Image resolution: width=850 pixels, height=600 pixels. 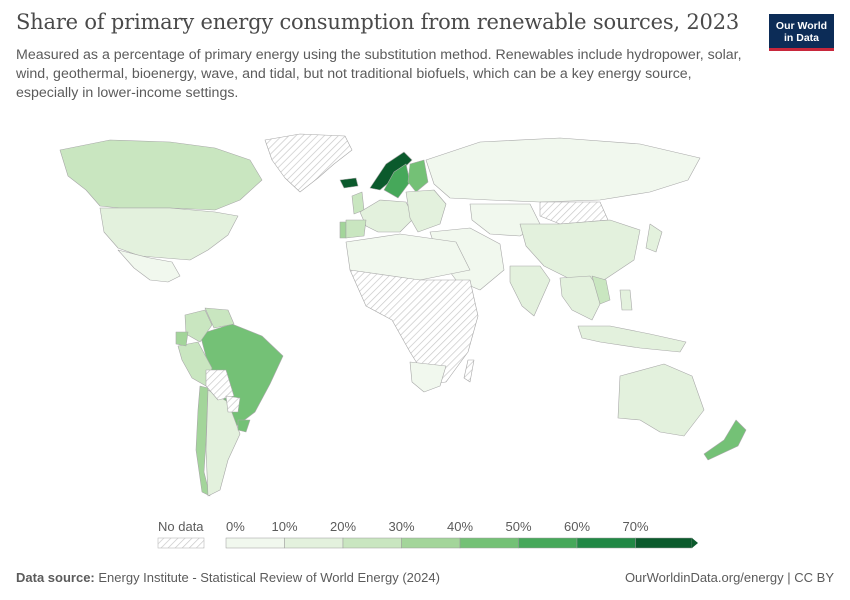 I want to click on region-china, so click(x=580, y=250).